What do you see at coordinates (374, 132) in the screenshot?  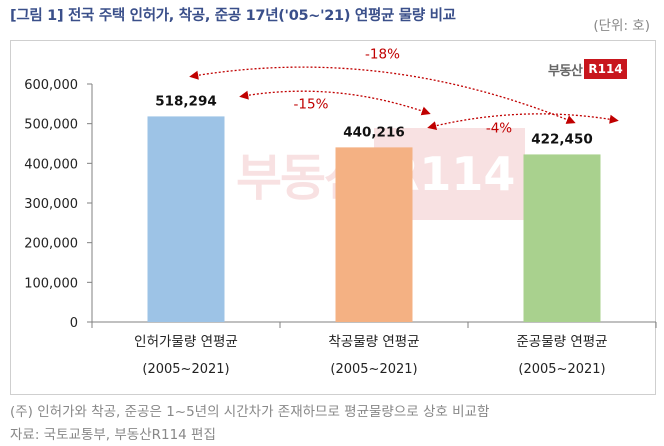 I see `bar-value-label: 440,216` at bounding box center [374, 132].